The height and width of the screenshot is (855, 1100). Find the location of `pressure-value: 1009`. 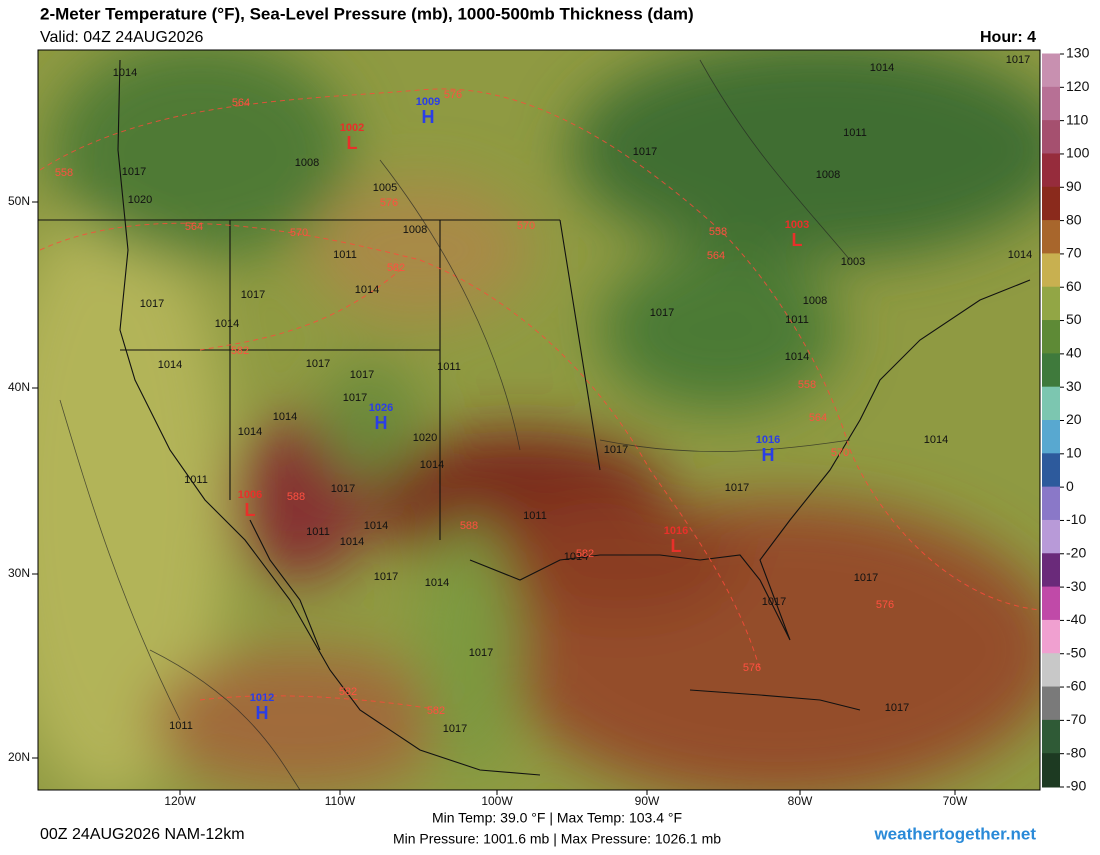

pressure-value: 1009 is located at coordinates (428, 102).